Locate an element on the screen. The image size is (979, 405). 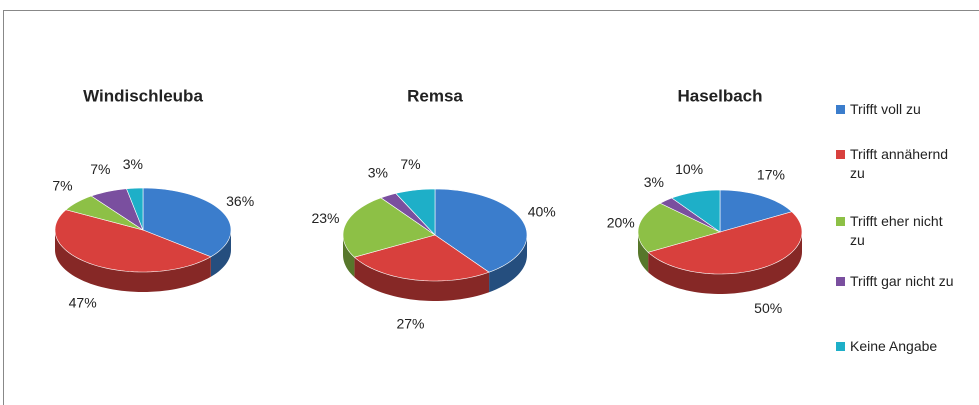
legend-item: Keine Angabe is located at coordinates (898, 346).